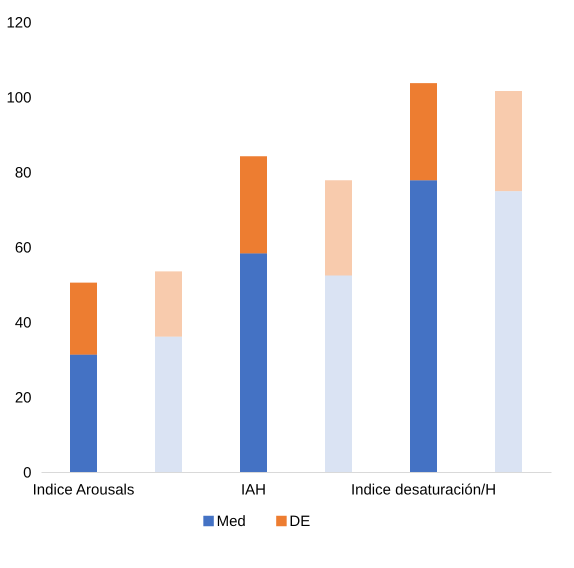  What do you see at coordinates (19, 23) in the screenshot?
I see `y-tick-label: 120` at bounding box center [19, 23].